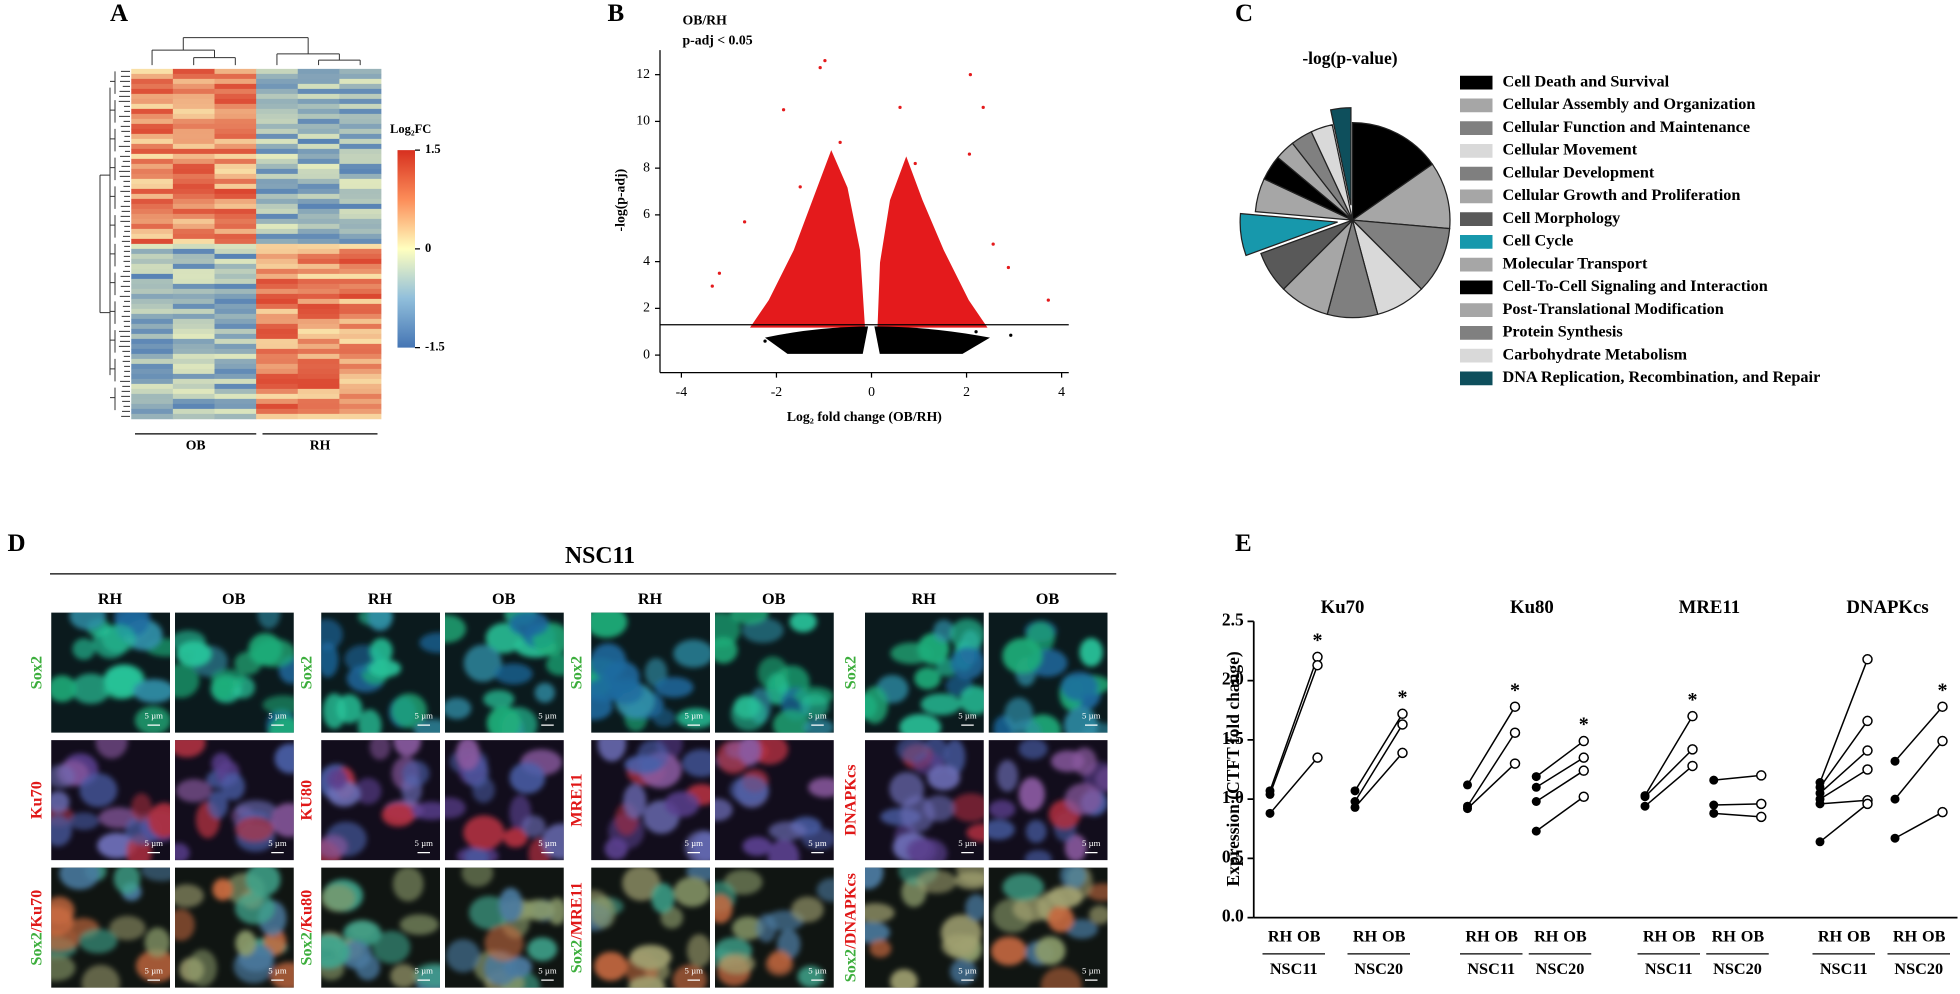  I want to click on row-label: MRE11, so click(576, 799).